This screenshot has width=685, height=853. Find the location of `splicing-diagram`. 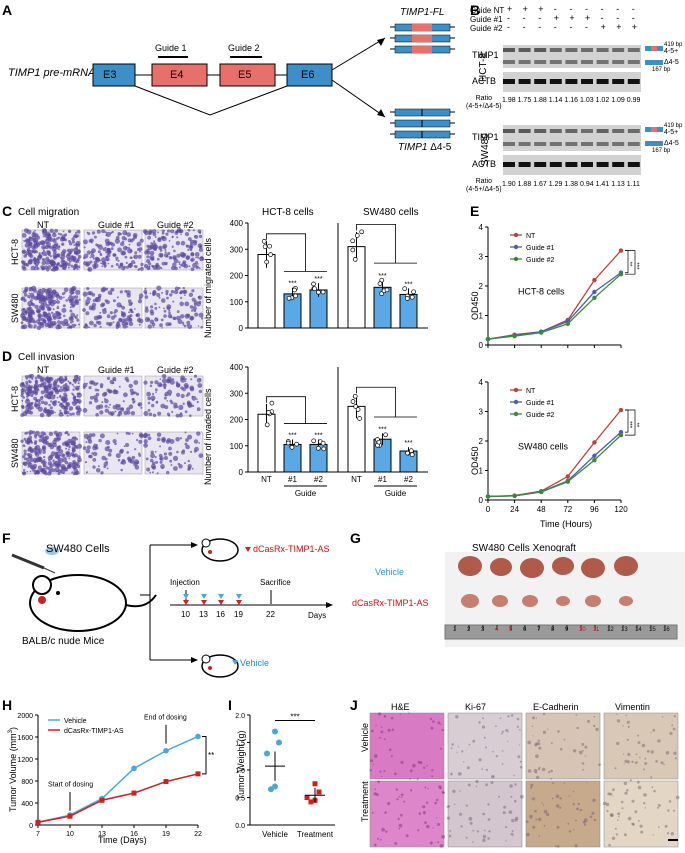

splicing-diagram is located at coordinates (273, 81).